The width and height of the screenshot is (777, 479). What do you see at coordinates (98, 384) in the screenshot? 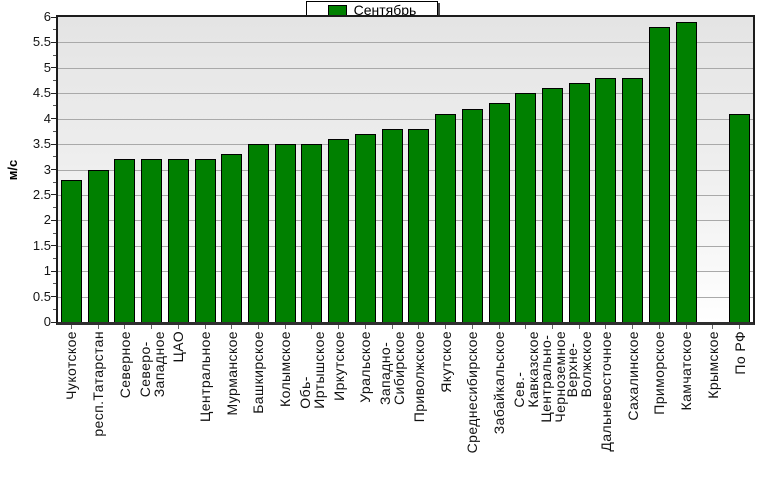
I see `x-axis-label: респ.Татарстан` at bounding box center [98, 384].